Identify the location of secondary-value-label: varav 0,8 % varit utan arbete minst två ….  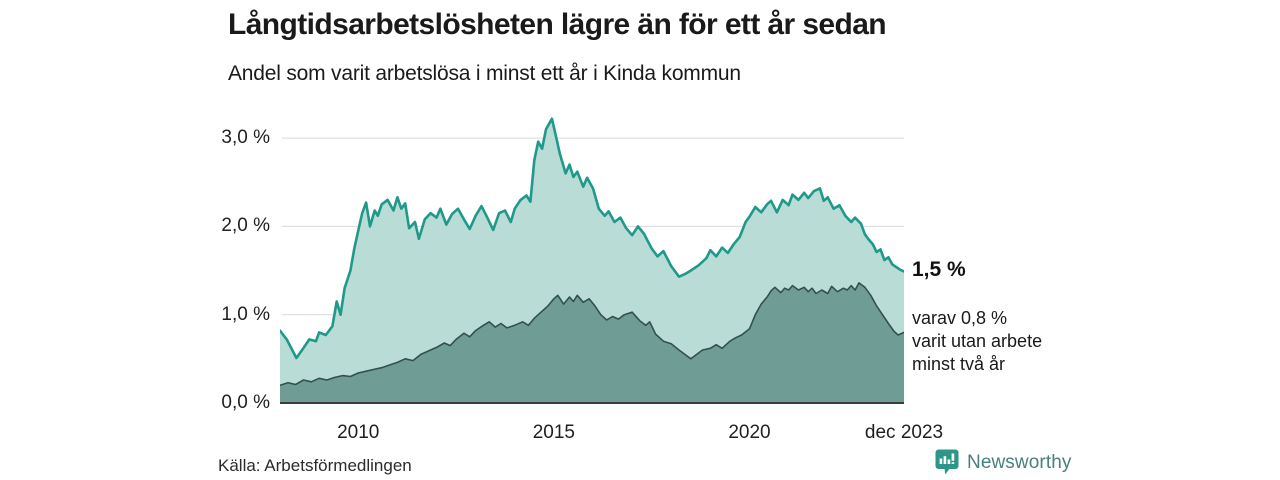
(977, 341).